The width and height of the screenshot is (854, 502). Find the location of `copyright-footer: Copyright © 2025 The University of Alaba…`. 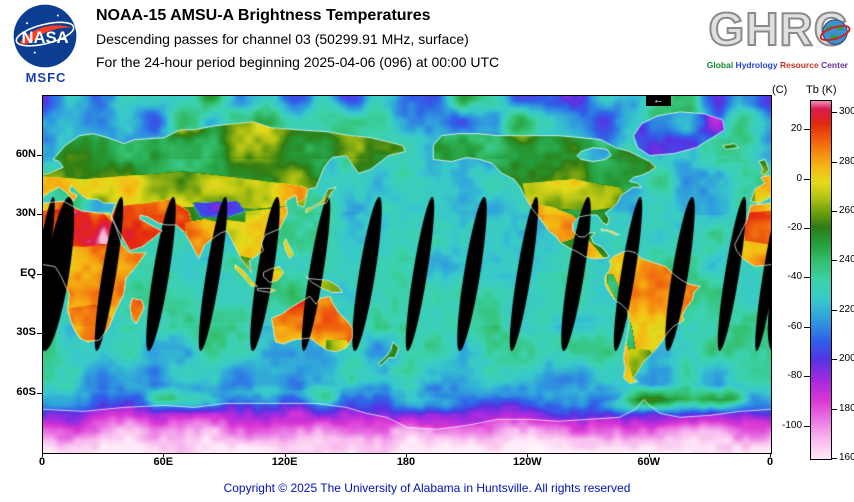

copyright-footer: Copyright © 2025 The University of Alaba… is located at coordinates (427, 488).